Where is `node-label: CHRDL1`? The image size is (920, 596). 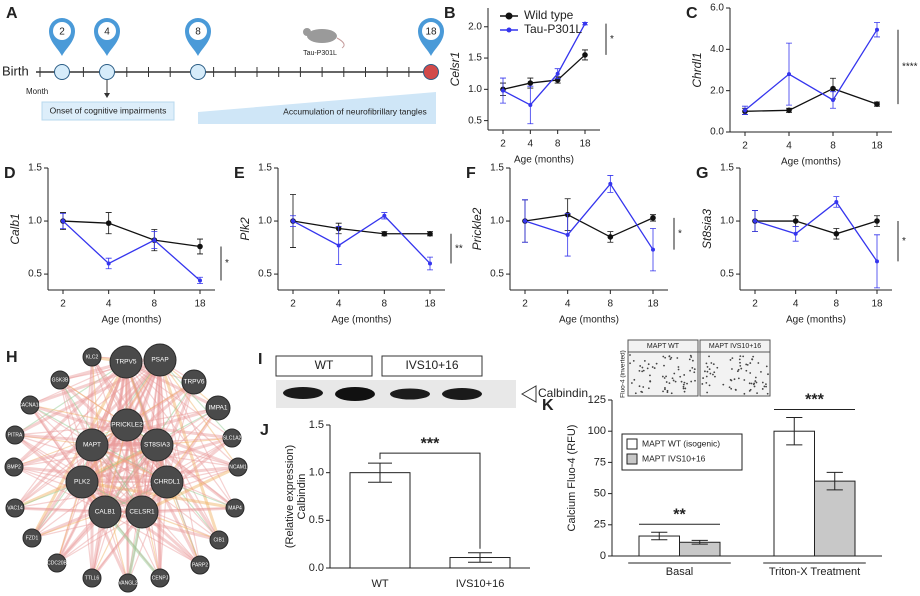
node-label: CHRDL1 is located at coordinates (167, 482).